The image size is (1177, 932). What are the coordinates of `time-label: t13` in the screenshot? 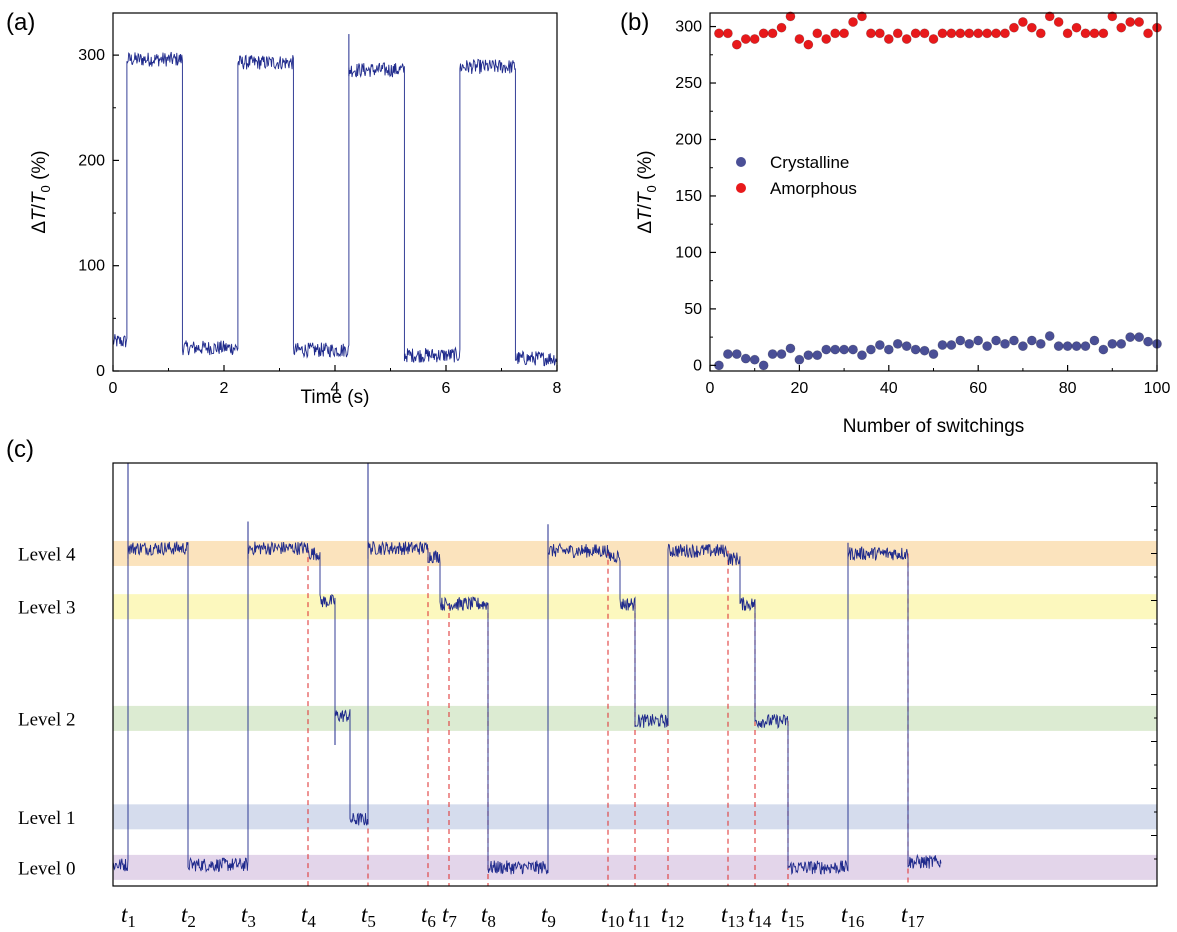 It's located at (732, 916).